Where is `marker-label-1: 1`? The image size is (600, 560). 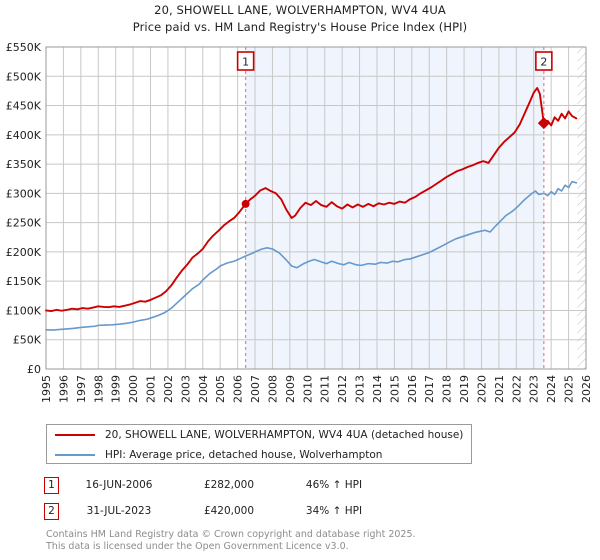 marker-label-1: 1 is located at coordinates (245, 62).